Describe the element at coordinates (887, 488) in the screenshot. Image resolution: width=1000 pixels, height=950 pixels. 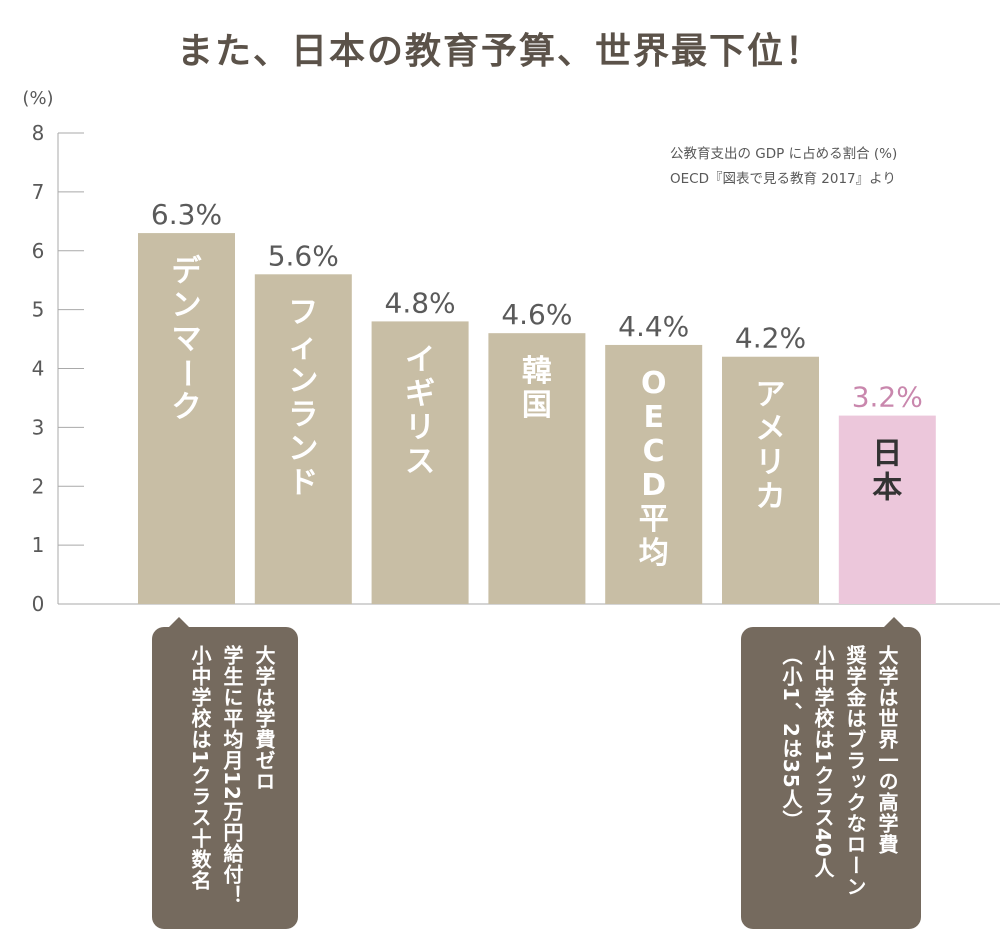
I see `category-label-part: 本` at that location.